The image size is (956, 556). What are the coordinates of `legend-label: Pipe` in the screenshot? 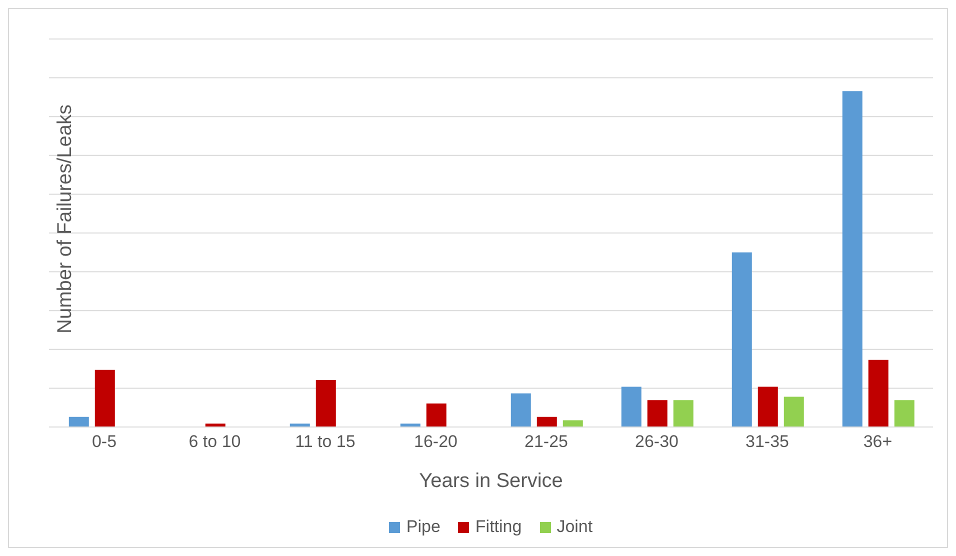 It's located at (422, 527).